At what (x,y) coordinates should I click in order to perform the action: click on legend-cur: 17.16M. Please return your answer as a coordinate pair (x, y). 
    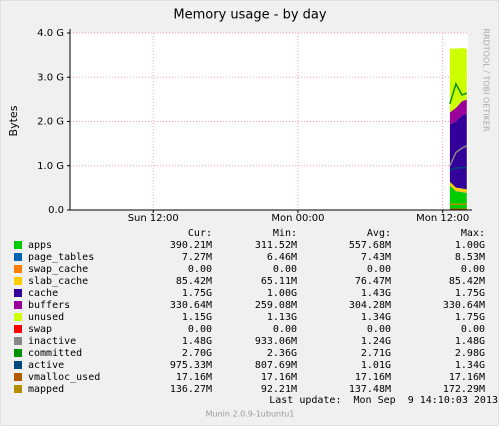
    Looking at the image, I should click on (194, 377).